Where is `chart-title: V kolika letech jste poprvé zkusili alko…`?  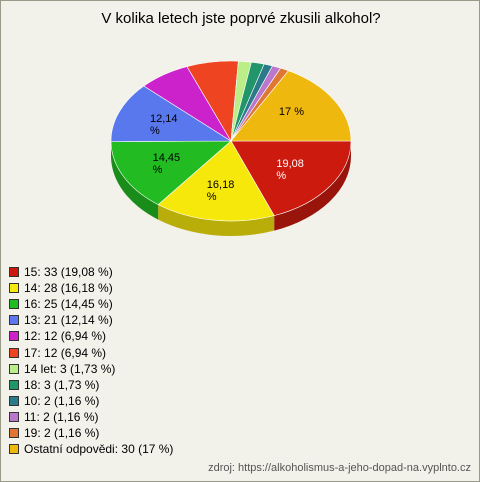
chart-title: V kolika letech jste poprvé zkusili alko… is located at coordinates (240, 18).